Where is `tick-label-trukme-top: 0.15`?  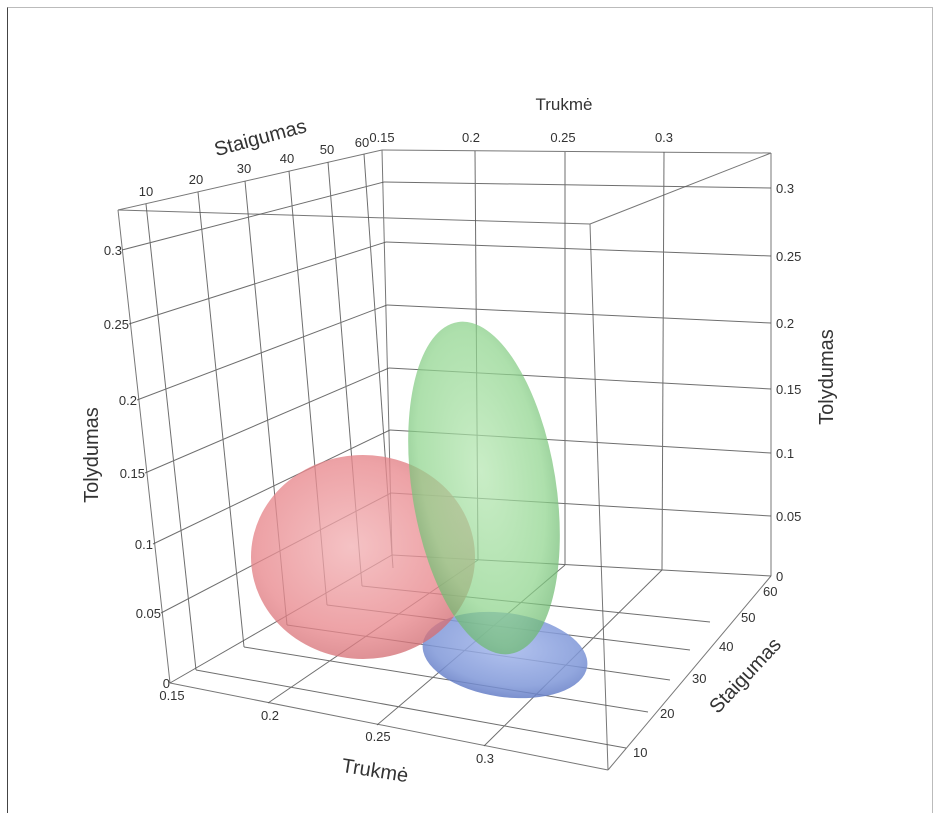
tick-label-trukme-top: 0.15 is located at coordinates (381, 137).